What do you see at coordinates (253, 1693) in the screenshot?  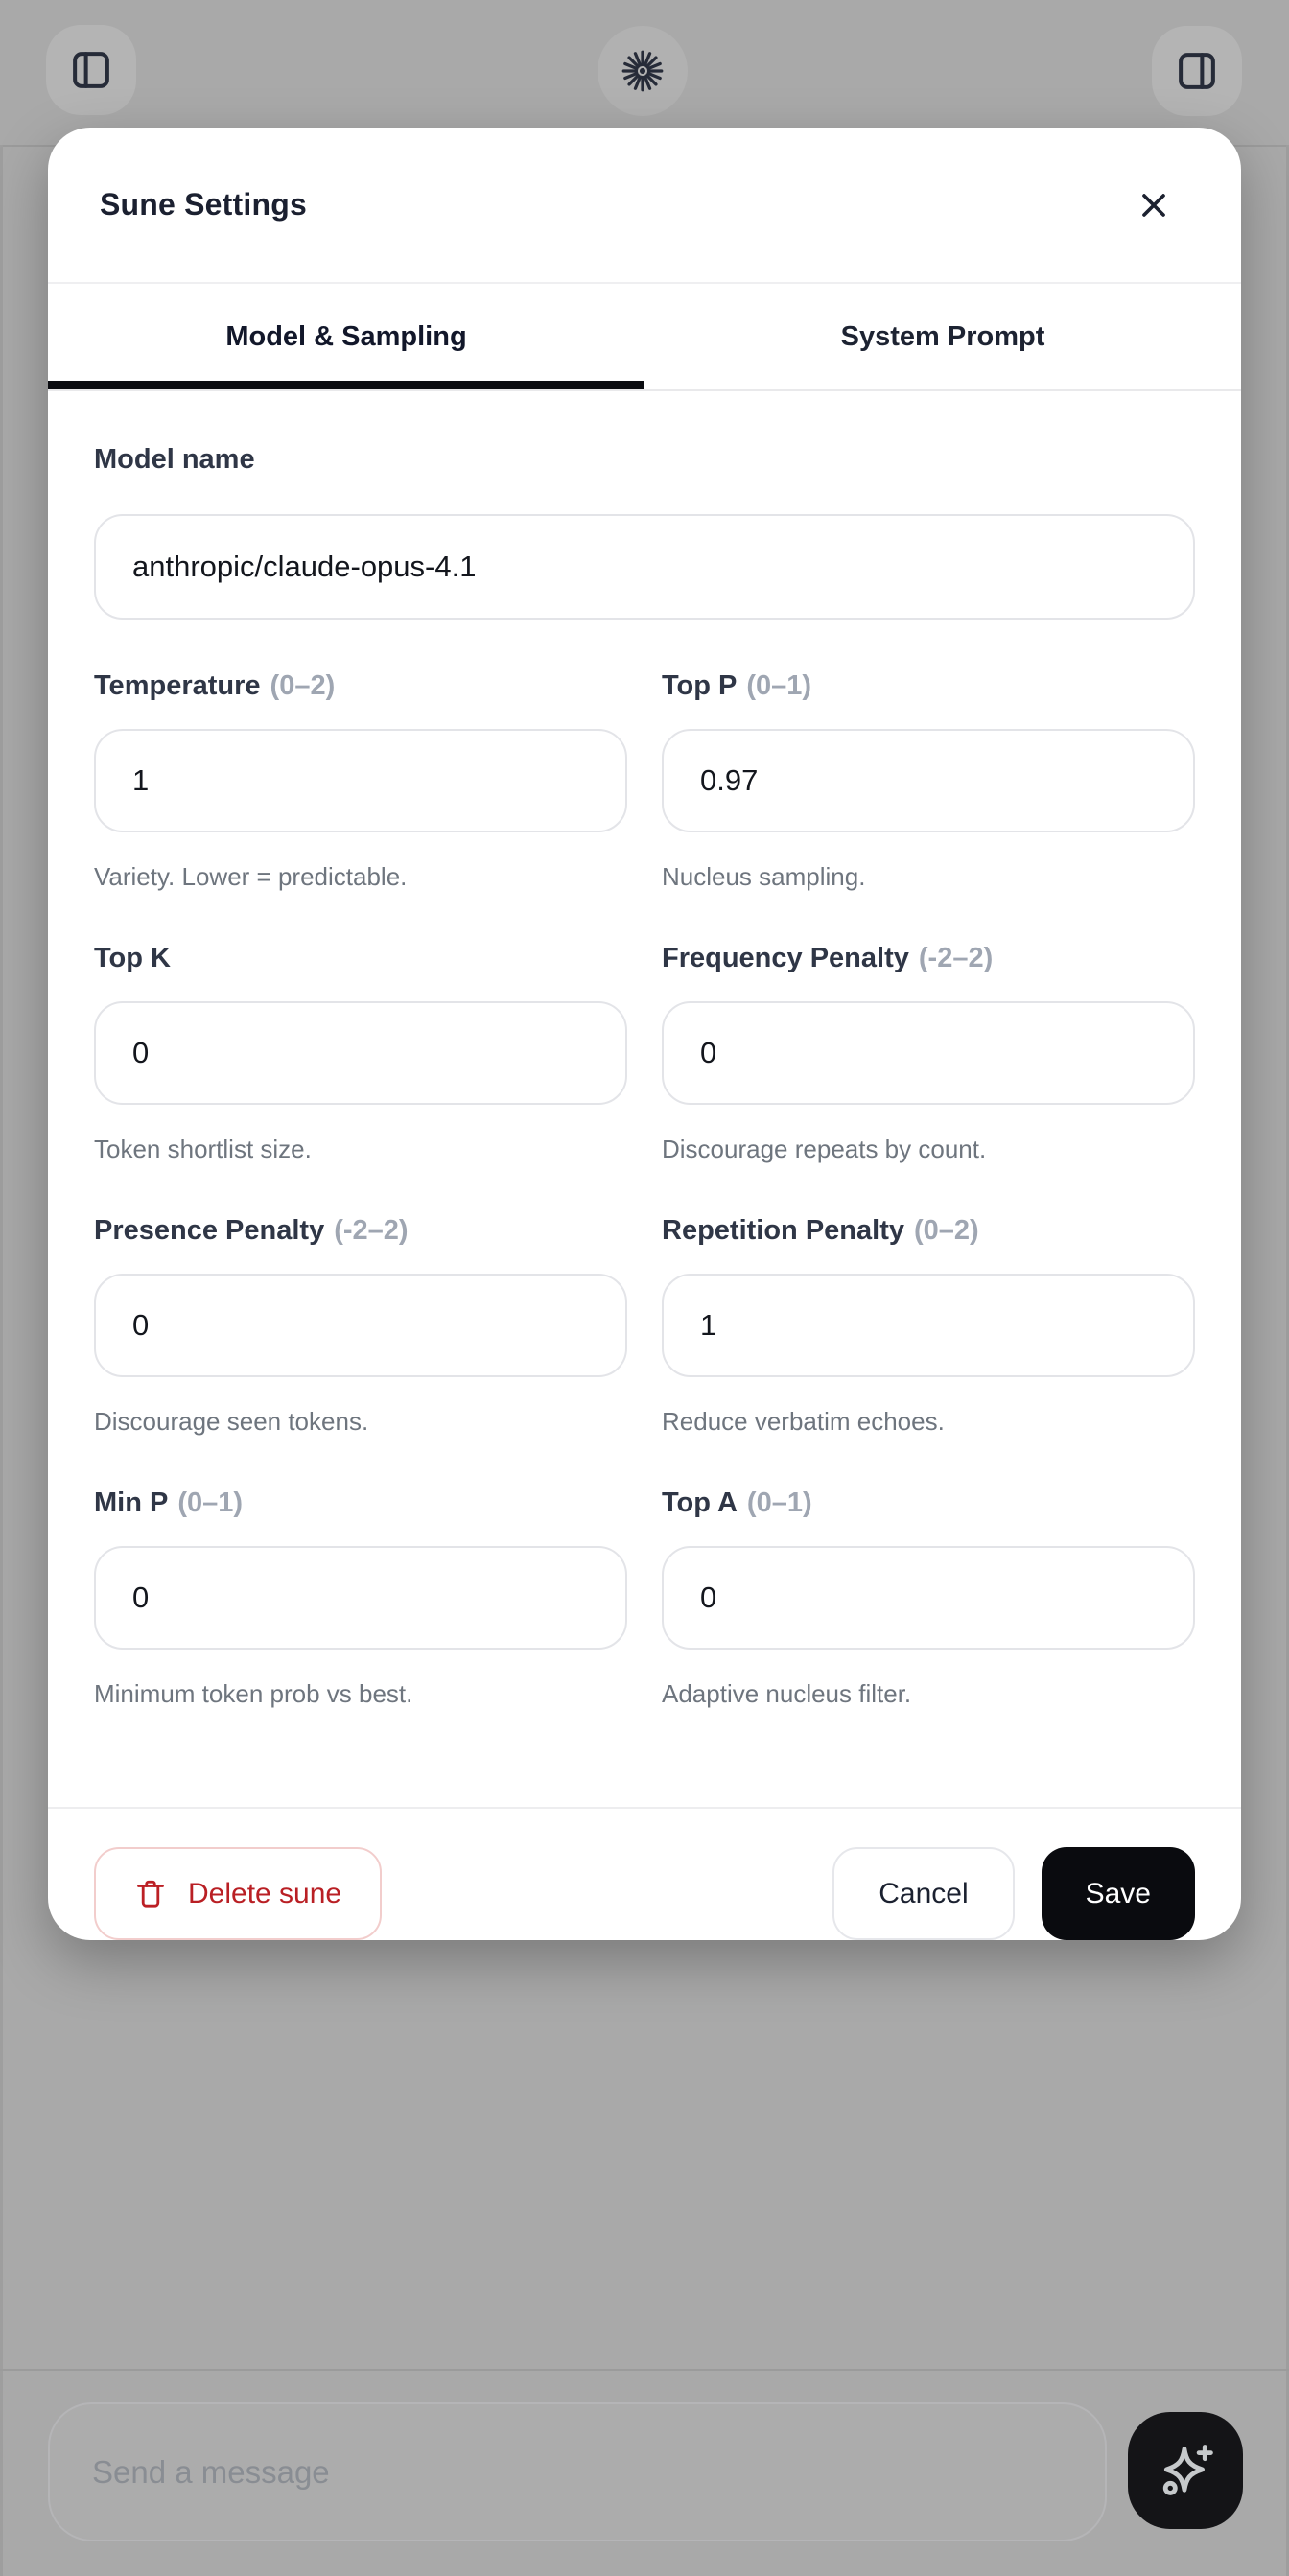 I see `min-p-help: Minimum token prob vs best.` at bounding box center [253, 1693].